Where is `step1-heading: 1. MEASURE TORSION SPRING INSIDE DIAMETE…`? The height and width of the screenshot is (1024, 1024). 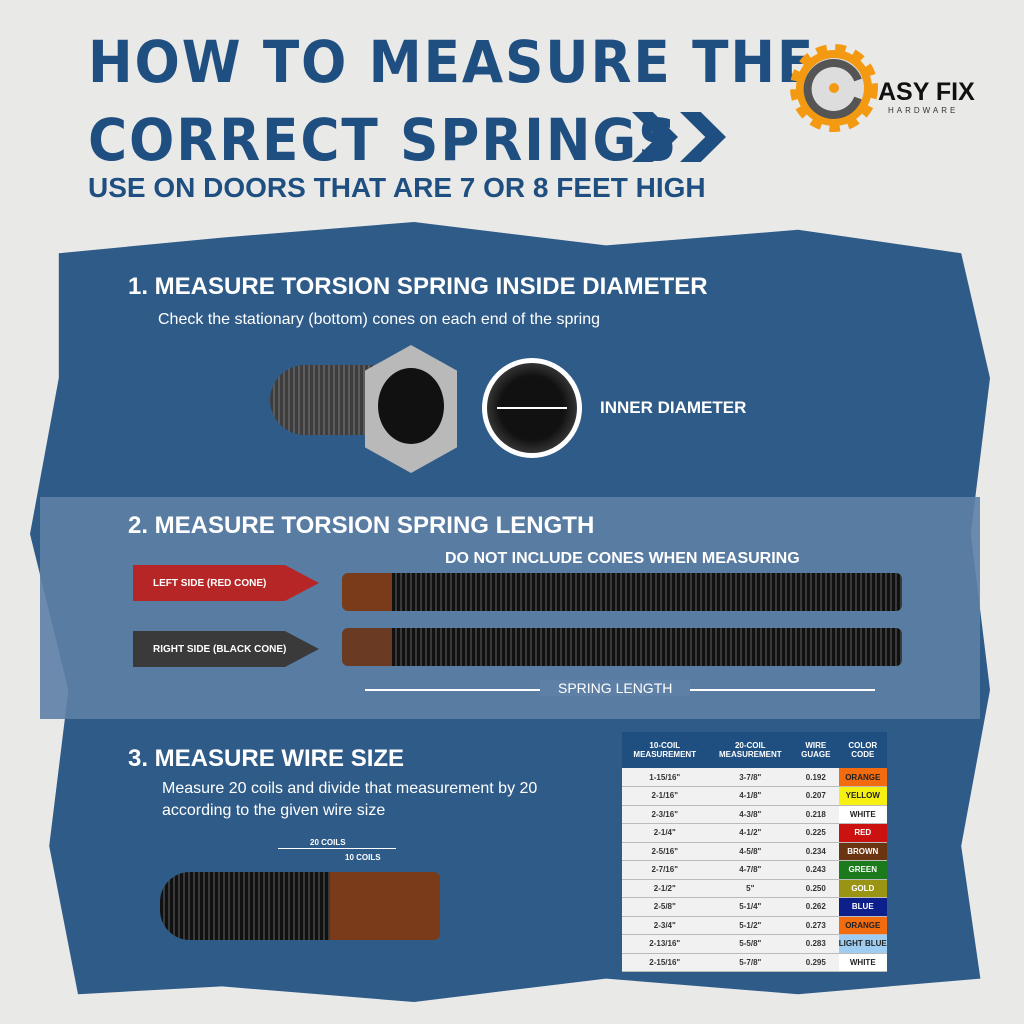
step1-heading: 1. MEASURE TORSION SPRING INSIDE DIAMETE… is located at coordinates (418, 286).